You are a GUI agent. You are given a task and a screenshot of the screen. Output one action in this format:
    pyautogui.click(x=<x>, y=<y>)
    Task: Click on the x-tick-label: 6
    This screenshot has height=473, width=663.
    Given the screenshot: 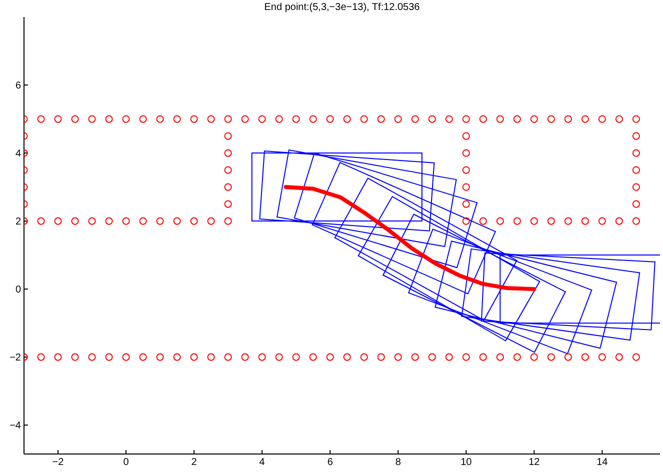 What is the action you would take?
    pyautogui.click(x=330, y=462)
    